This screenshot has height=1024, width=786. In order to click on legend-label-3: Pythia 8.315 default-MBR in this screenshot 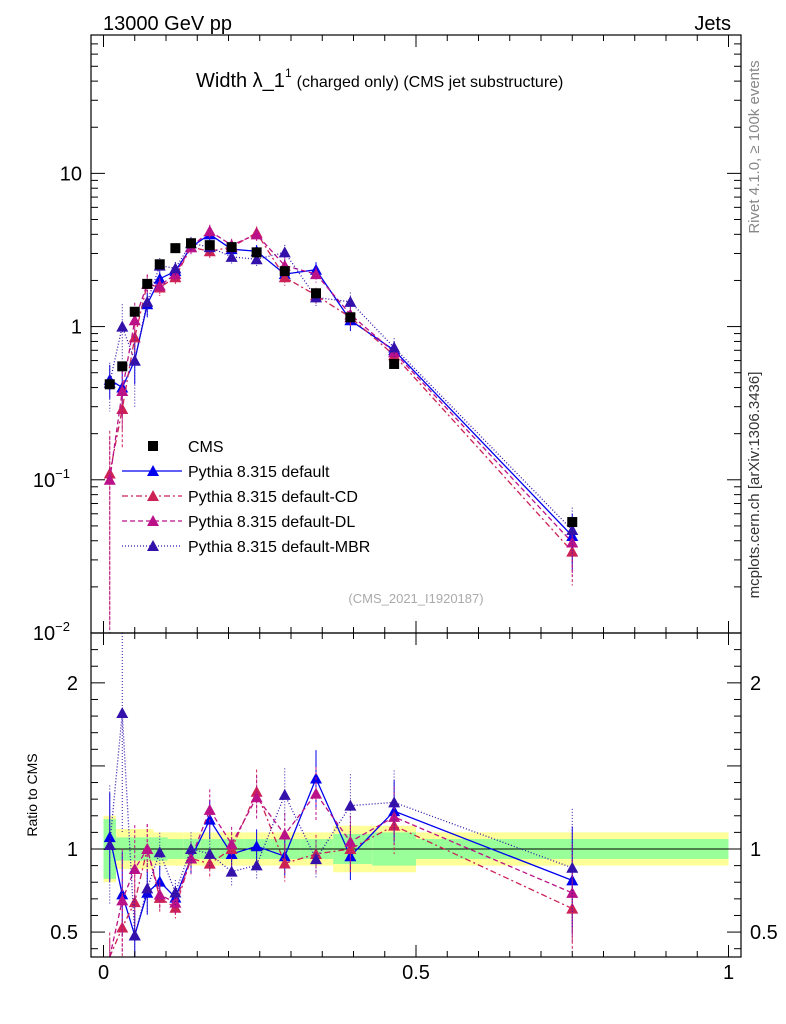, I will do `click(279, 547)`.